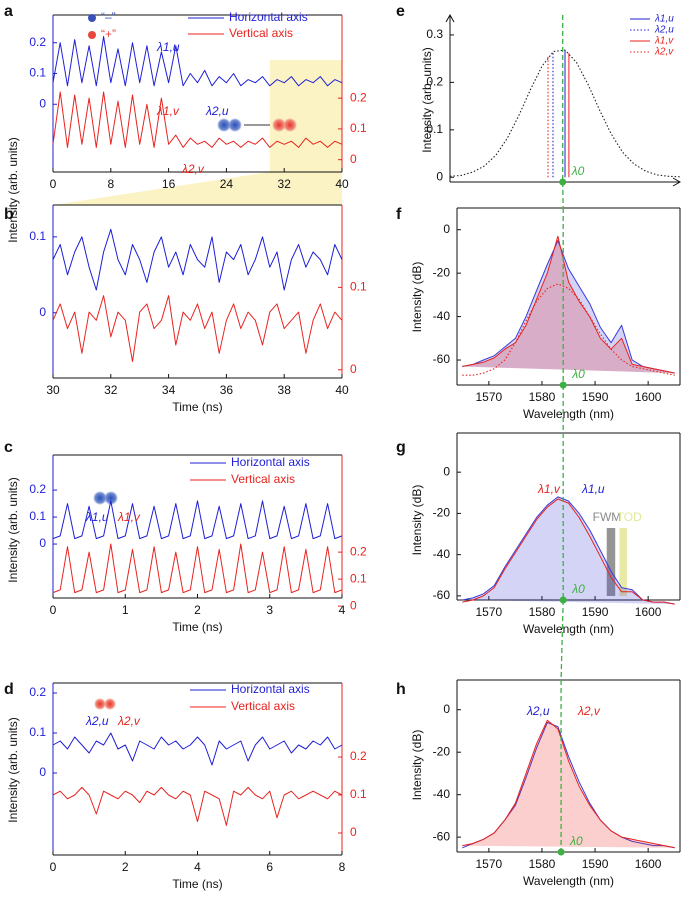 The width and height of the screenshot is (685, 897). Describe the element at coordinates (399, 214) in the screenshot. I see `panel-label: f` at that location.